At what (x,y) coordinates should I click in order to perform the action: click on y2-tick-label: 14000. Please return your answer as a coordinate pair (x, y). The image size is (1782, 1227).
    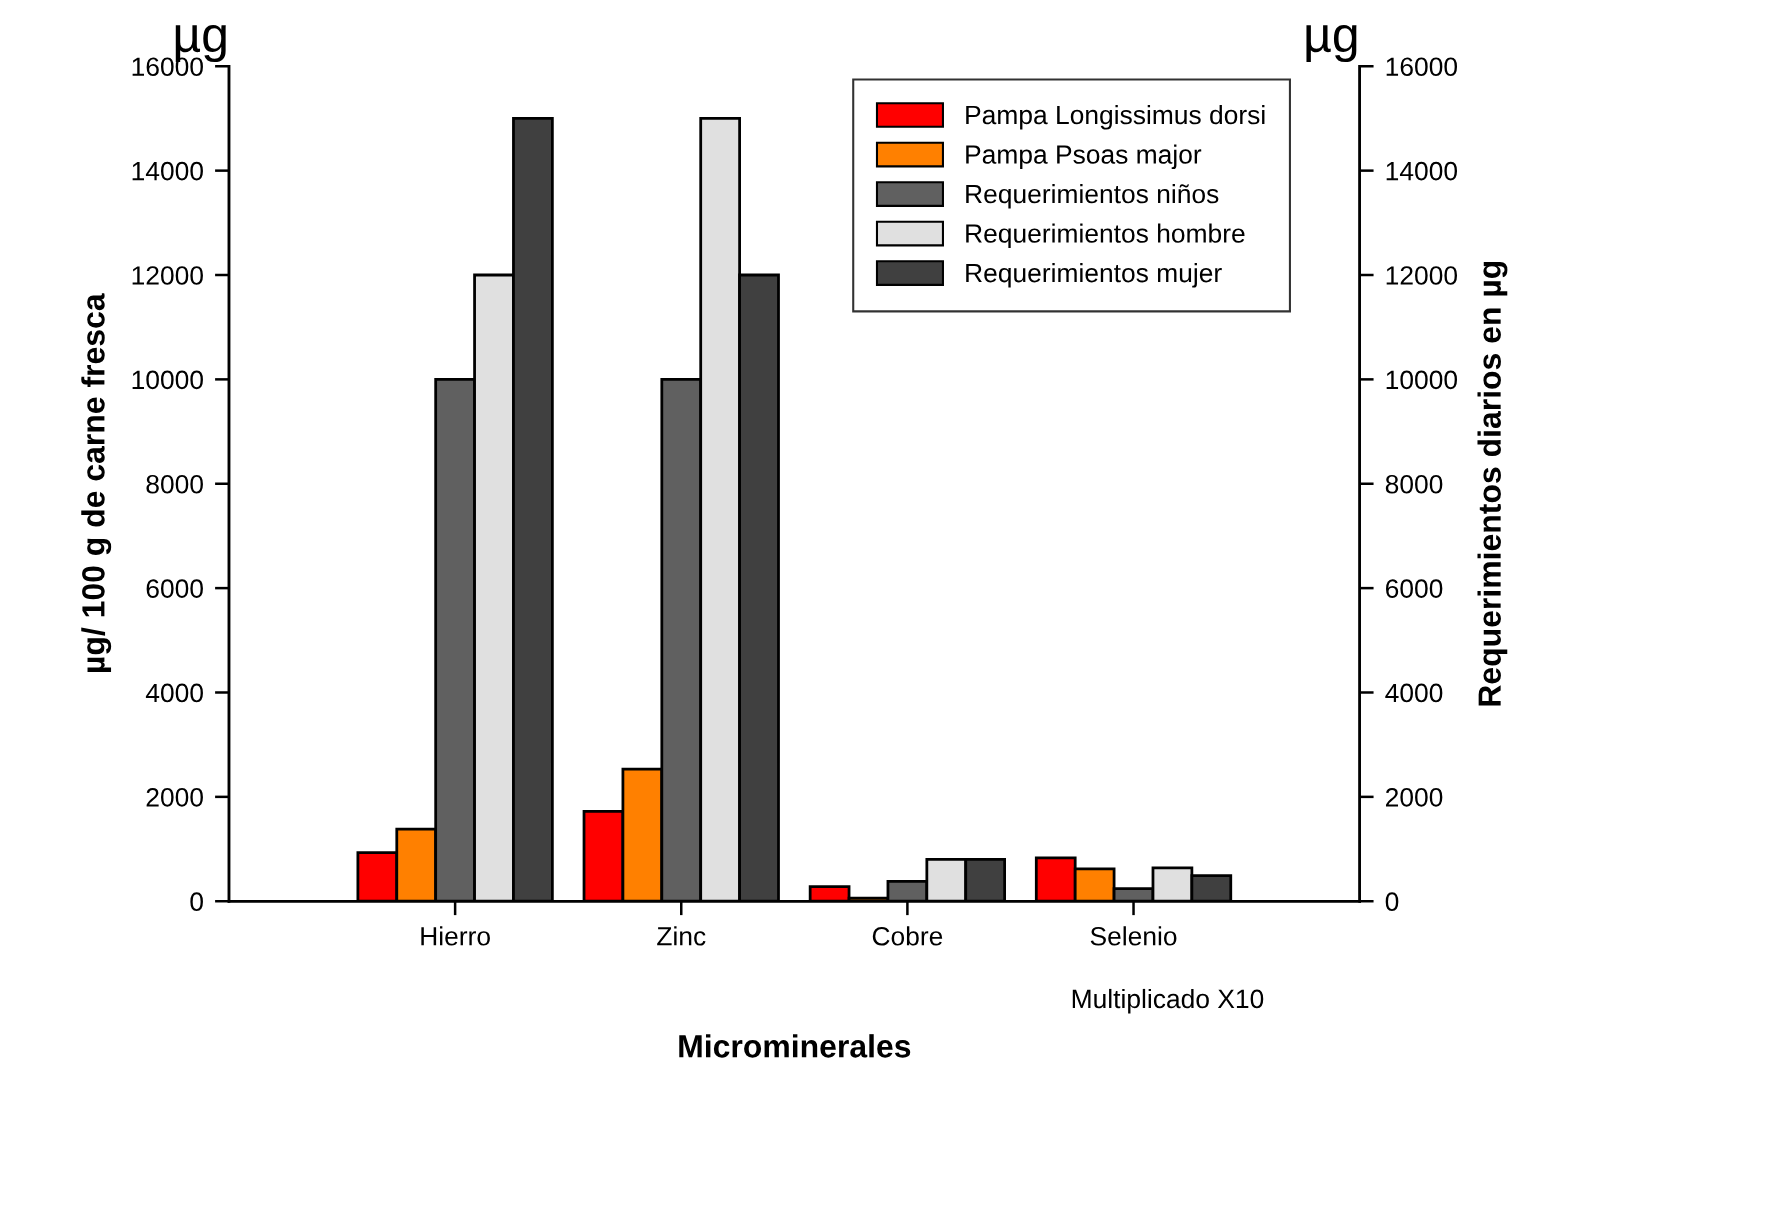
    Looking at the image, I should click on (1422, 171).